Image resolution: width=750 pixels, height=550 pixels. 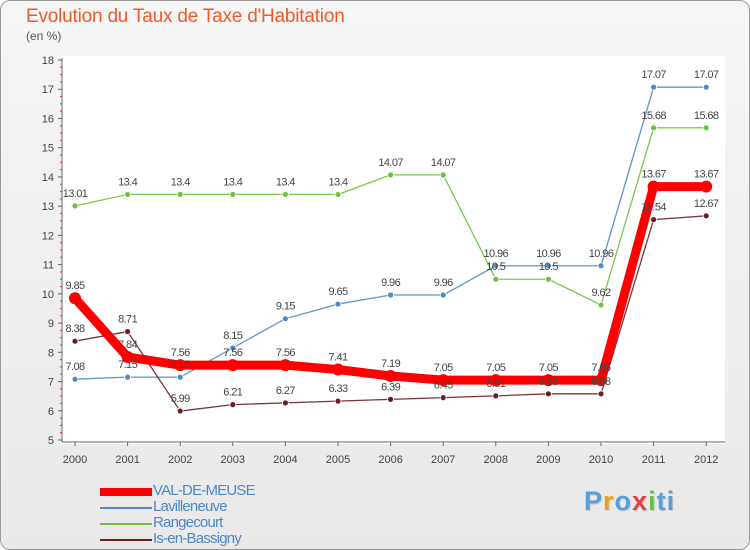 What do you see at coordinates (232, 336) in the screenshot?
I see `data-label: 8.15` at bounding box center [232, 336].